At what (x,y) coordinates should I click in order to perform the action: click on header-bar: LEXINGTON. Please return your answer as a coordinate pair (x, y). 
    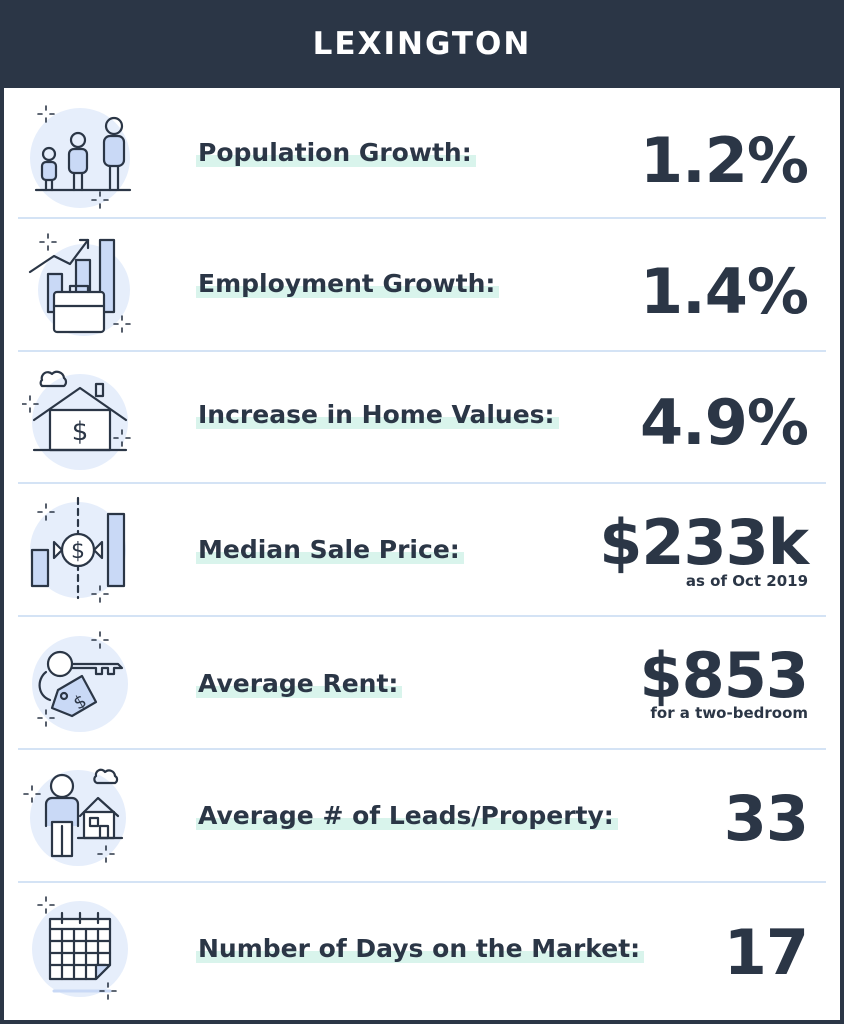
    Looking at the image, I should click on (422, 44).